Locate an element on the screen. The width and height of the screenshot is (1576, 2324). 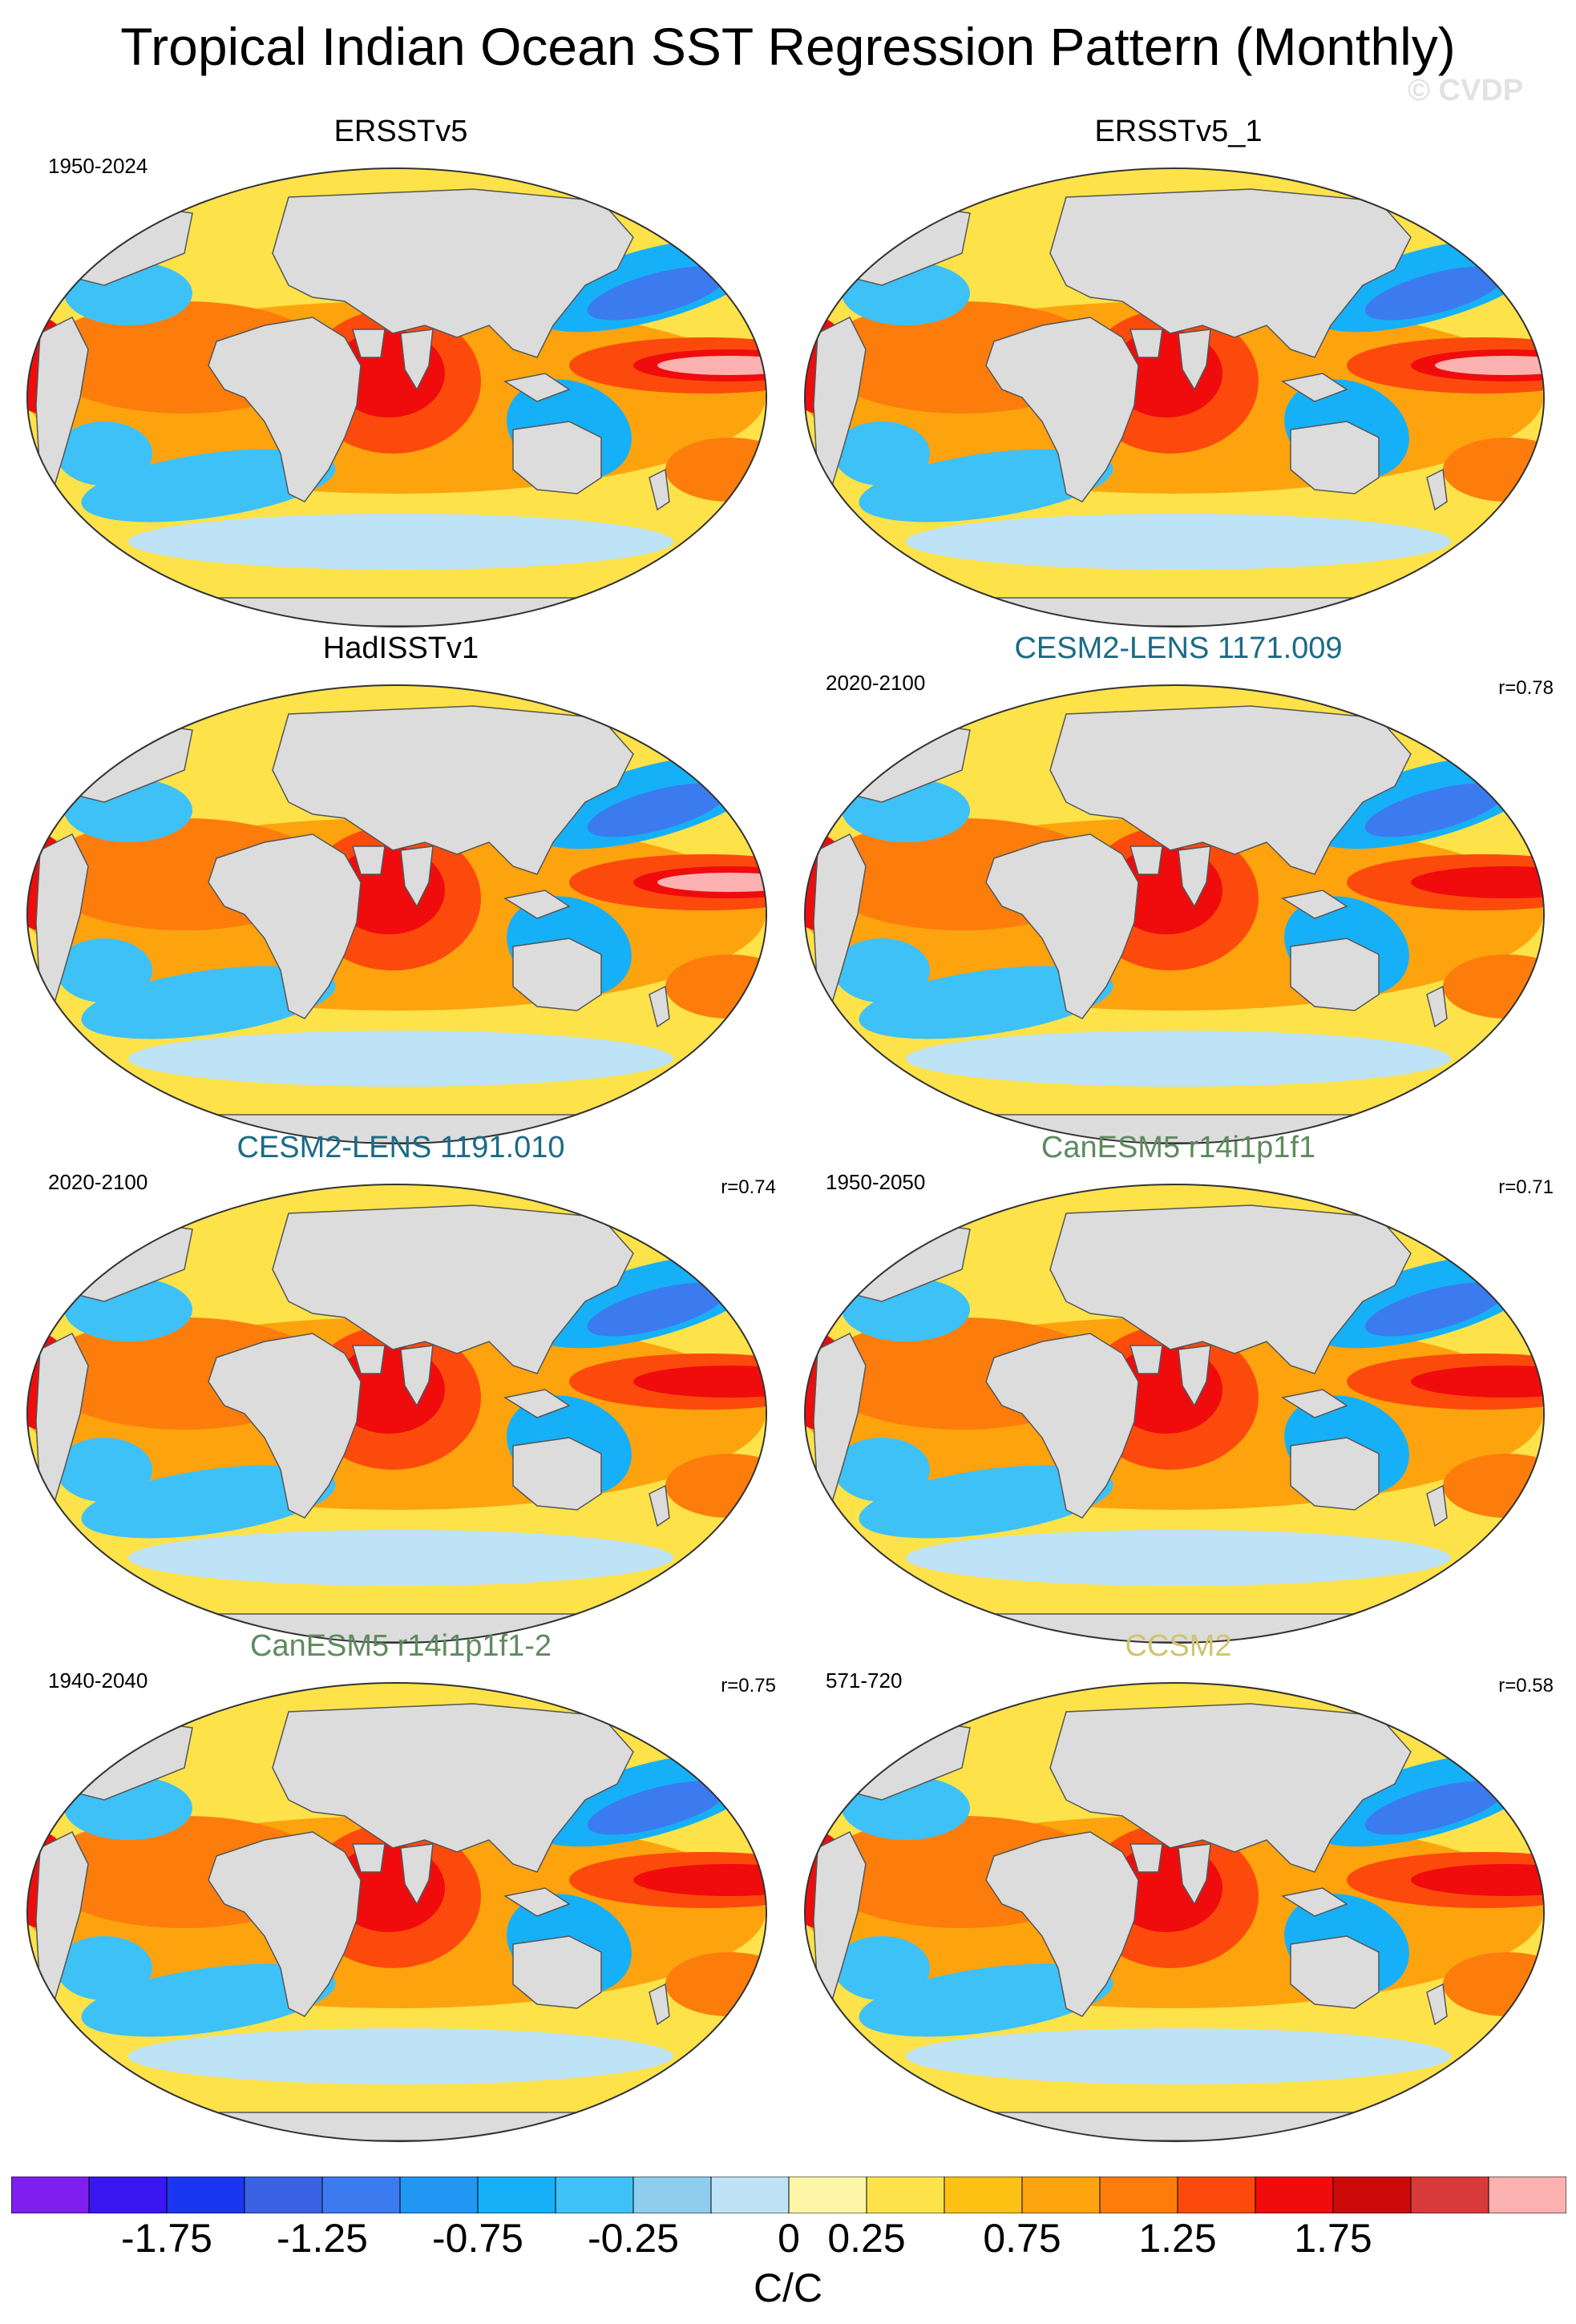
colorbar-tick-label: 1.75 is located at coordinates (1333, 2238).